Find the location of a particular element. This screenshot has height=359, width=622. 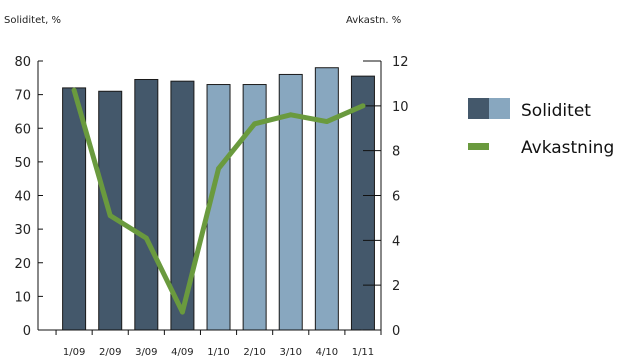

legend-label-soliditet: Soliditet is located at coordinates (556, 111).